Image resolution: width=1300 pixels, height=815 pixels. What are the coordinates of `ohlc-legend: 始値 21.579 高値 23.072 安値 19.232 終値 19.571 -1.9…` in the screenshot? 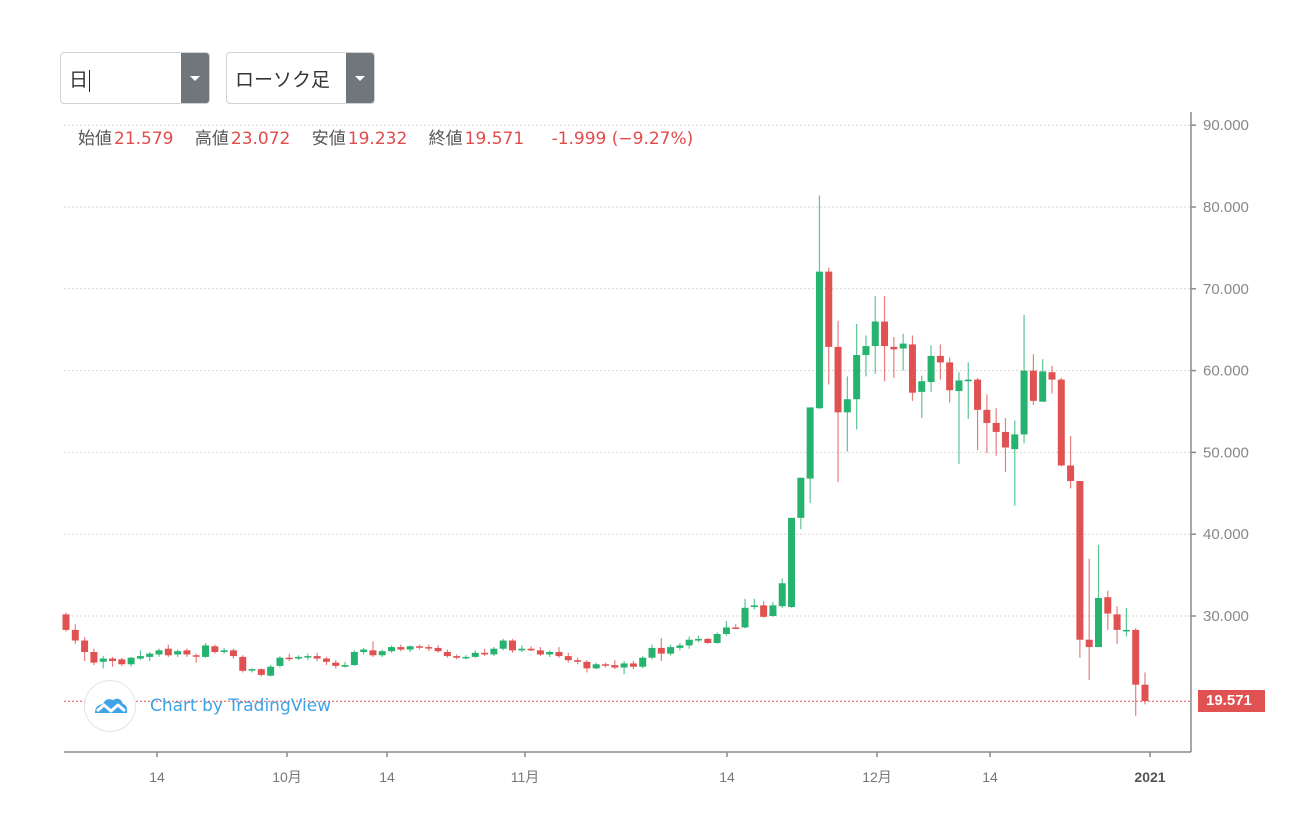 It's located at (385, 136).